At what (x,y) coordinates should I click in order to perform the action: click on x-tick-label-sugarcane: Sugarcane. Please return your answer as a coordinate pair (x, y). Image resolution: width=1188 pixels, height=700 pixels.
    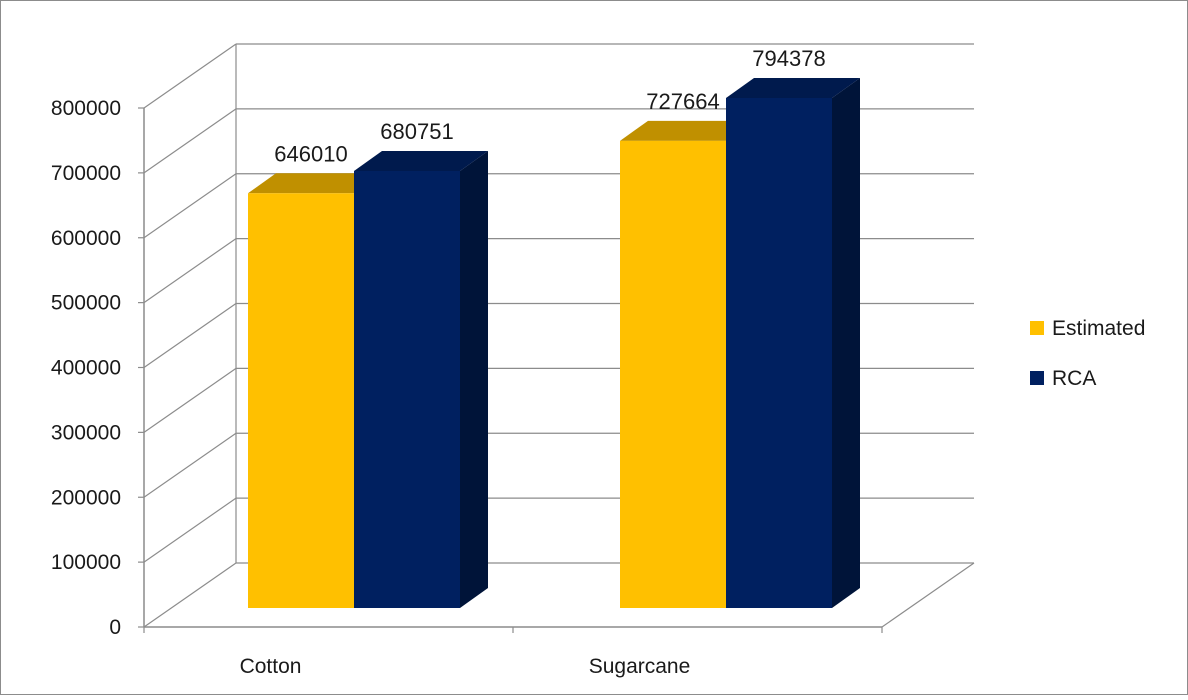
    Looking at the image, I should click on (640, 666).